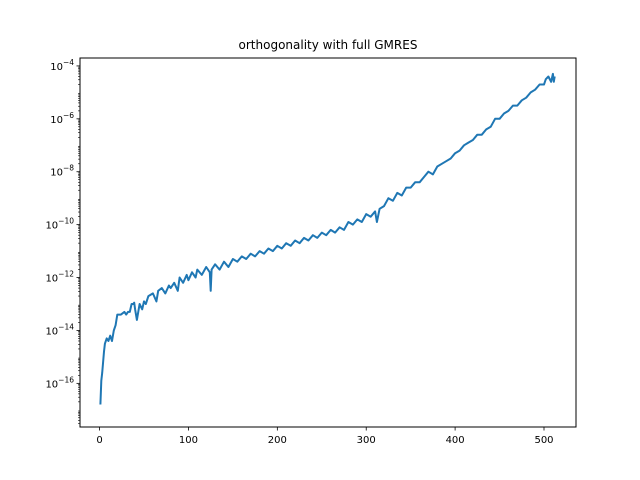 The width and height of the screenshot is (640, 480). What do you see at coordinates (328, 45) in the screenshot?
I see `chart-title: orthogonality with full GMRES` at bounding box center [328, 45].